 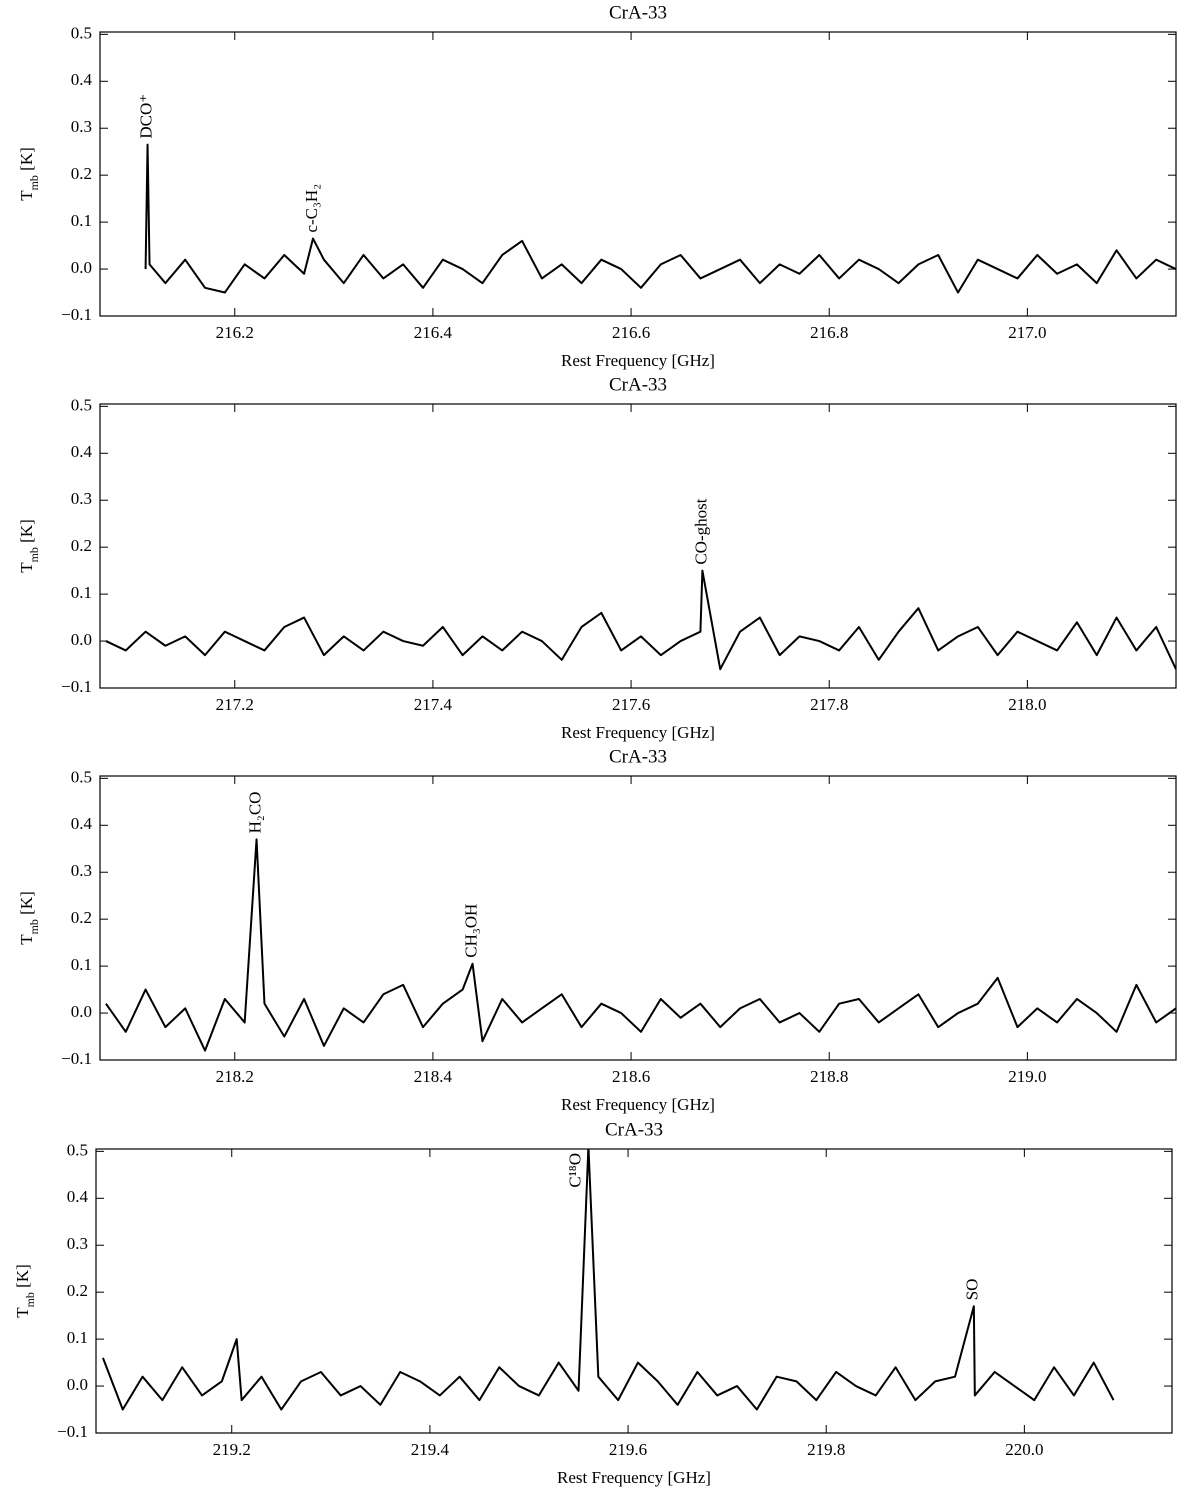 What do you see at coordinates (1027, 332) in the screenshot?
I see `x-tick-label: 217.0` at bounding box center [1027, 332].